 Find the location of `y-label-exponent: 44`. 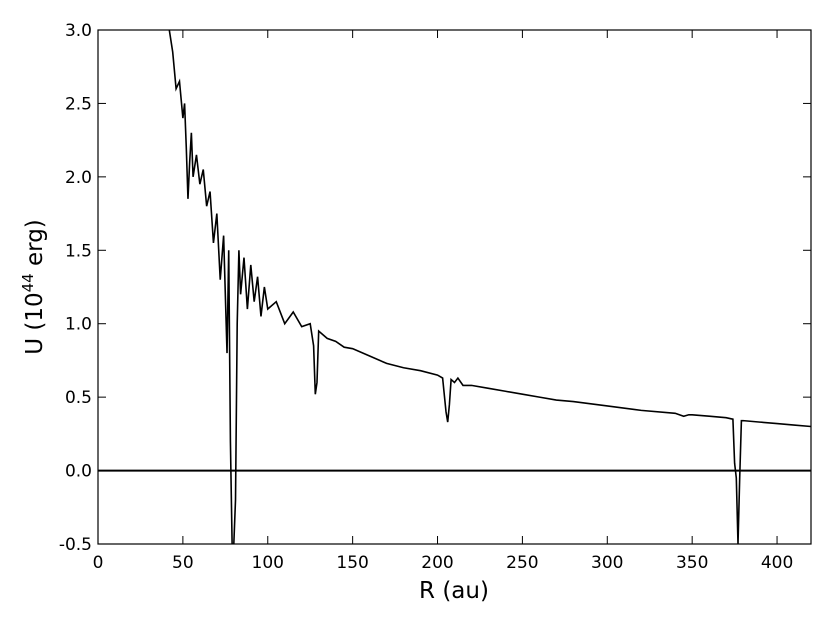

y-label-exponent: 44 is located at coordinates (28, 282).